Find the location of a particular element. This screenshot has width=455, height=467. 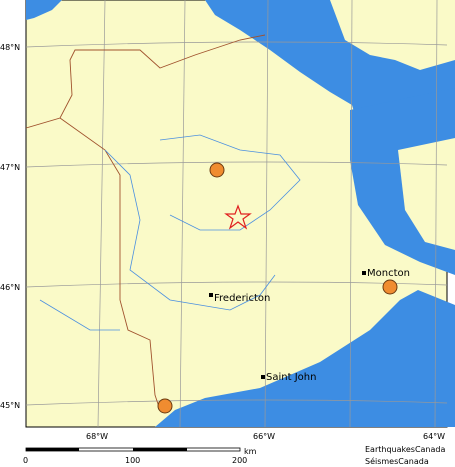

credit: SéismesCanada is located at coordinates (397, 461).